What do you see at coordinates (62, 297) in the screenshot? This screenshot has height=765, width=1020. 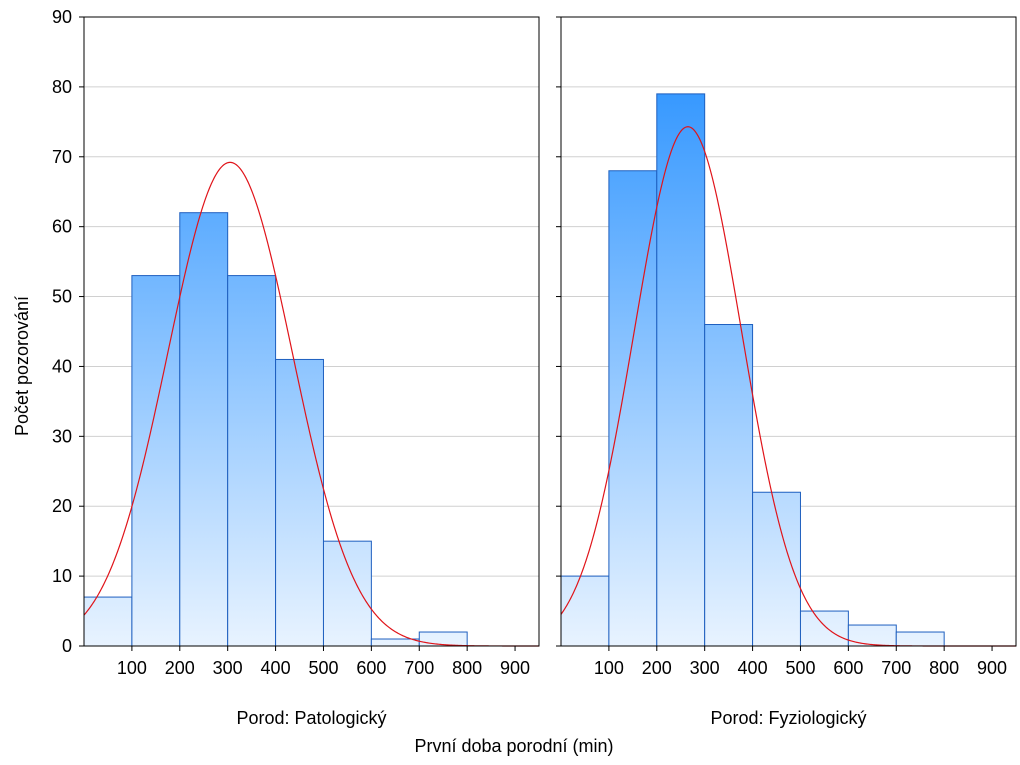 I see `y-tick-label: 50` at bounding box center [62, 297].